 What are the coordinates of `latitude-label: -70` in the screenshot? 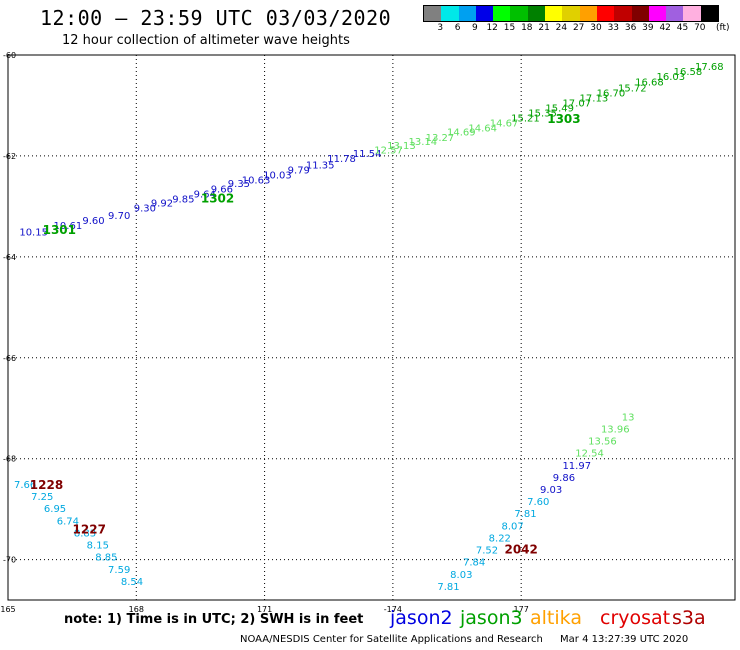 It's located at (9, 560).